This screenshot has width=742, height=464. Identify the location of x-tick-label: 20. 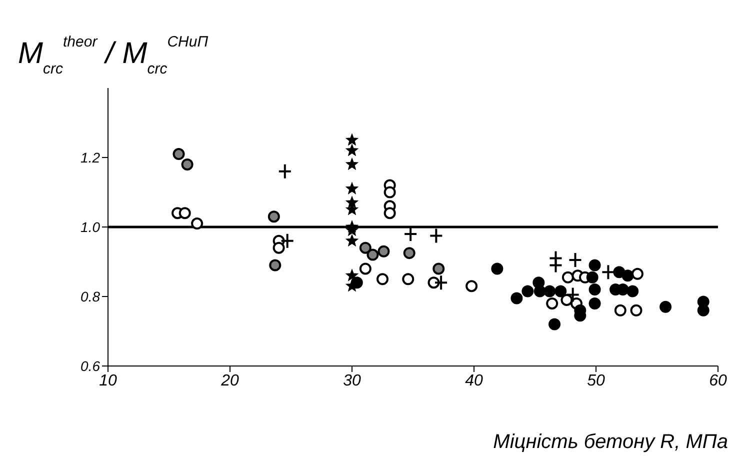
(229, 381).